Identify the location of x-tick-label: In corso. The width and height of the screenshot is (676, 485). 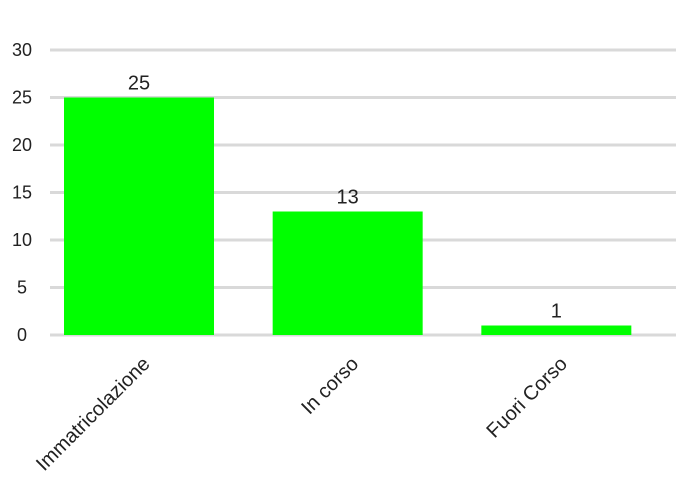
(330, 386).